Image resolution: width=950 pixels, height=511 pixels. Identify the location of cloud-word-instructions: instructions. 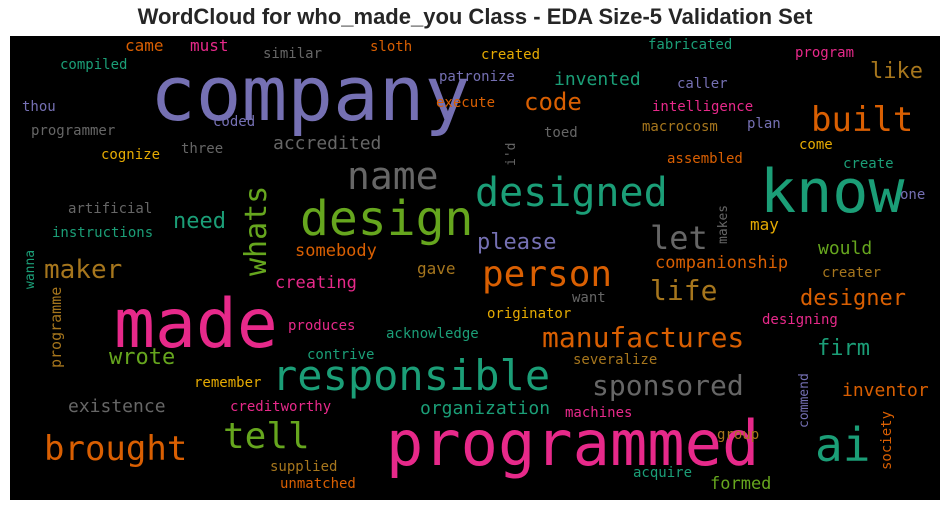
(103, 233).